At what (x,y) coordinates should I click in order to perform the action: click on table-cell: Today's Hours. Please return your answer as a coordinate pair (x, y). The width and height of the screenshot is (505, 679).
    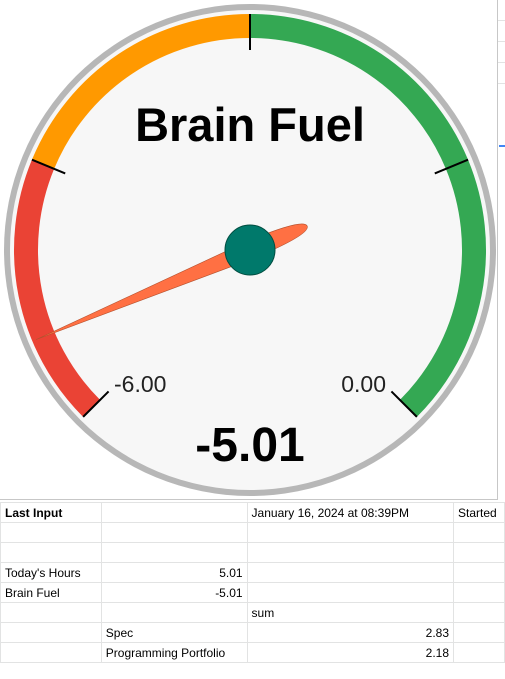
    Looking at the image, I should click on (51, 572).